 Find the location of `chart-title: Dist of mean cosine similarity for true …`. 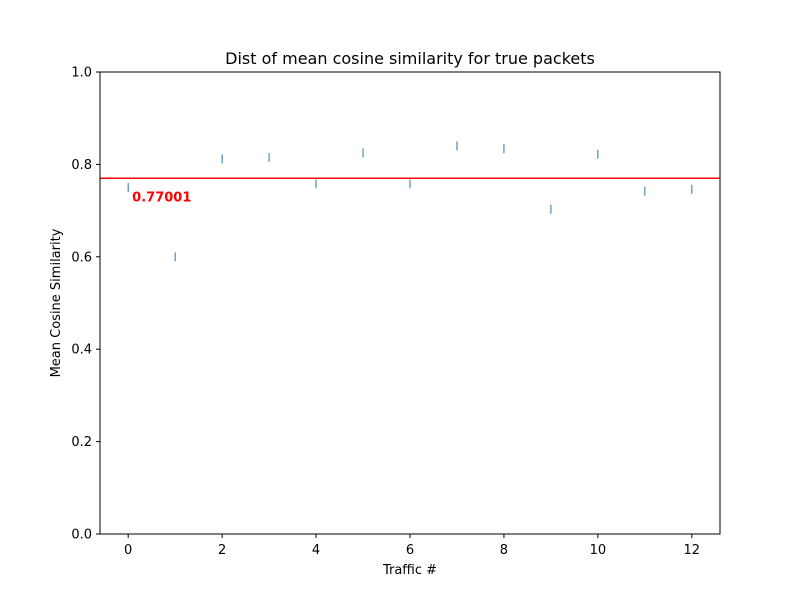

chart-title: Dist of mean cosine similarity for true … is located at coordinates (410, 58).